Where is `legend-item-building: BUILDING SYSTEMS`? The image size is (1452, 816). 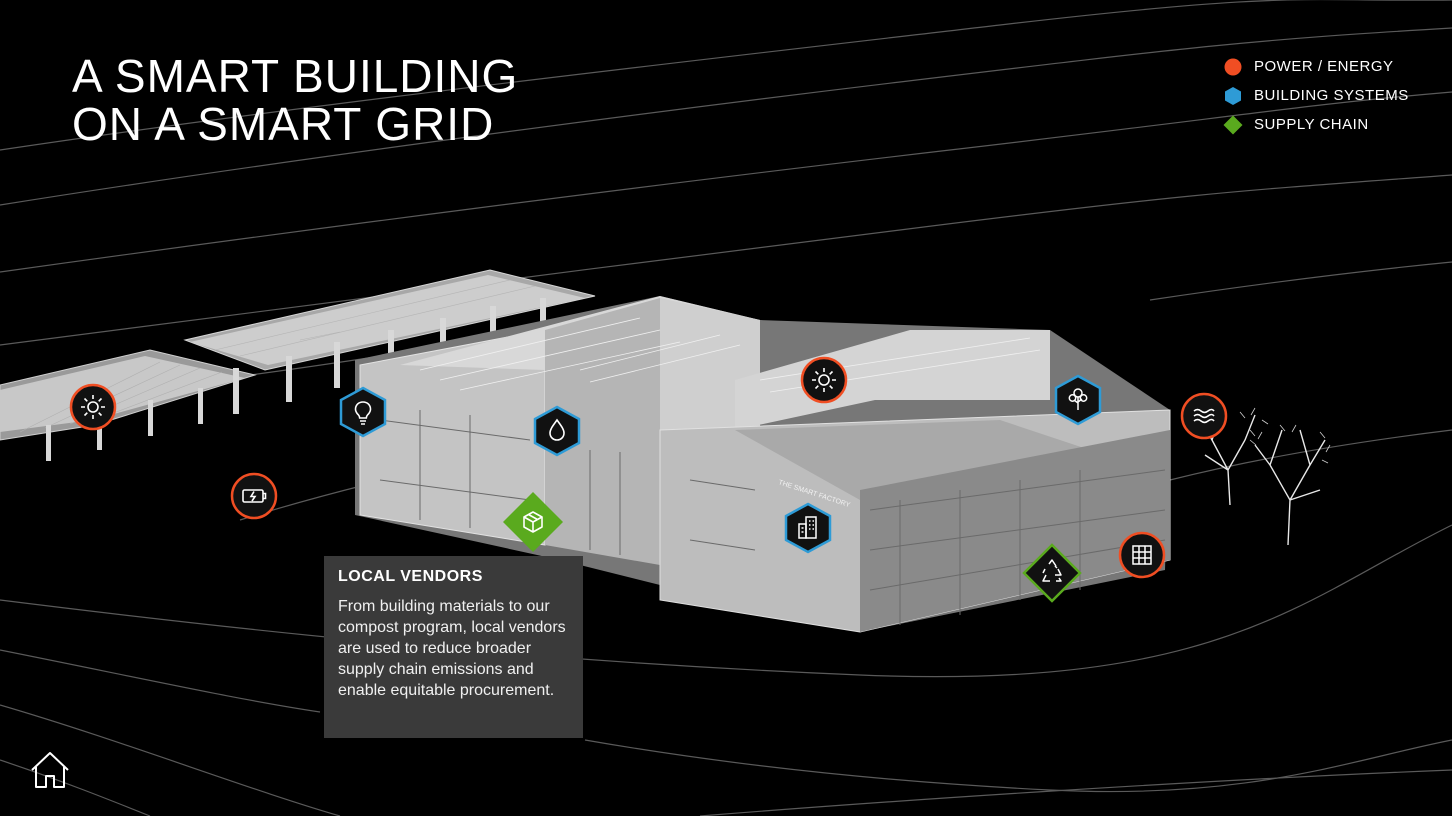 legend-item-building: BUILDING SYSTEMS is located at coordinates (1315, 95).